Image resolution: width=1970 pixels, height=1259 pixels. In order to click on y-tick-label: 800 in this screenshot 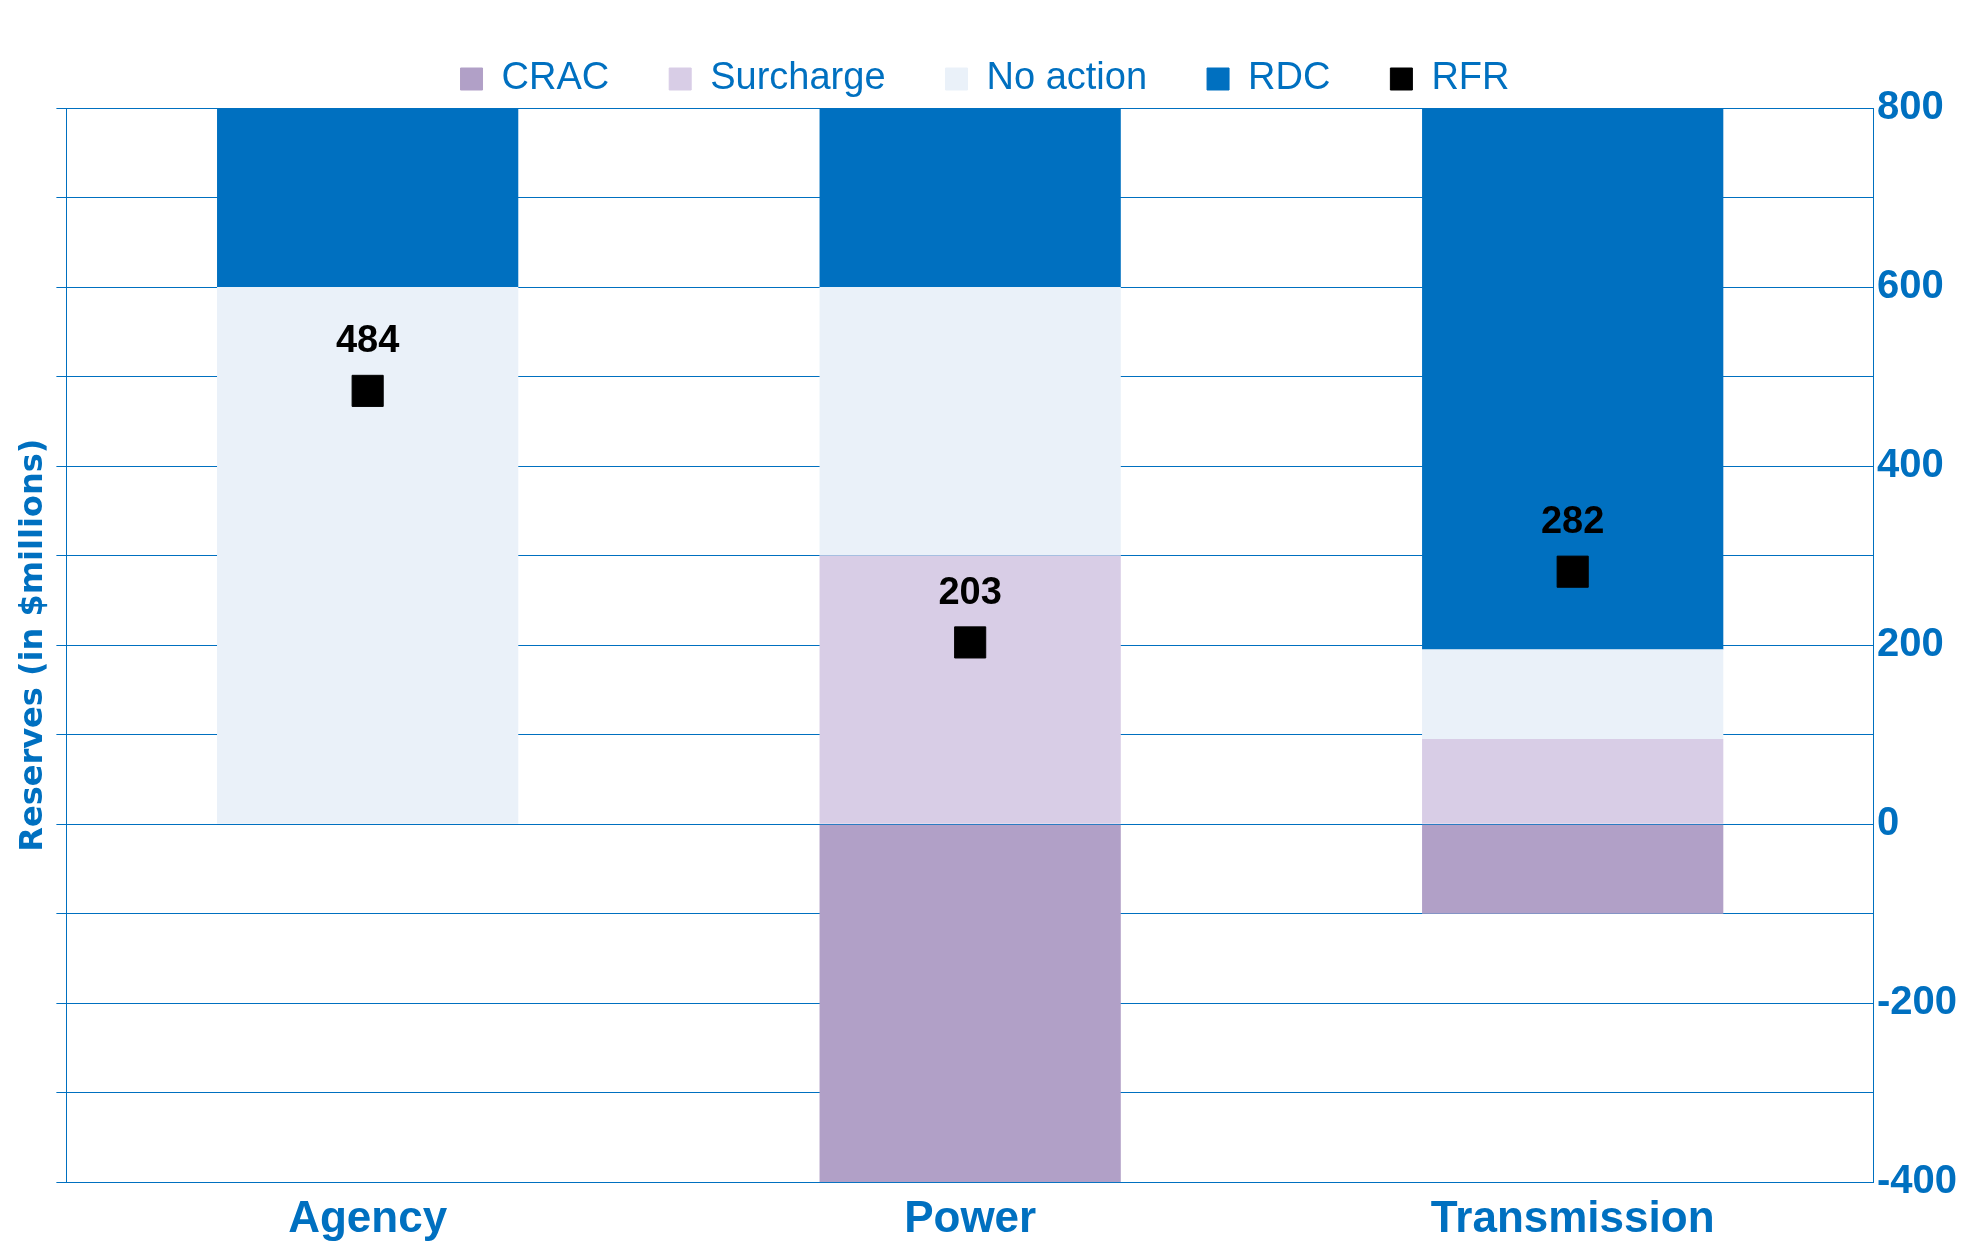, I will do `click(1910, 105)`.